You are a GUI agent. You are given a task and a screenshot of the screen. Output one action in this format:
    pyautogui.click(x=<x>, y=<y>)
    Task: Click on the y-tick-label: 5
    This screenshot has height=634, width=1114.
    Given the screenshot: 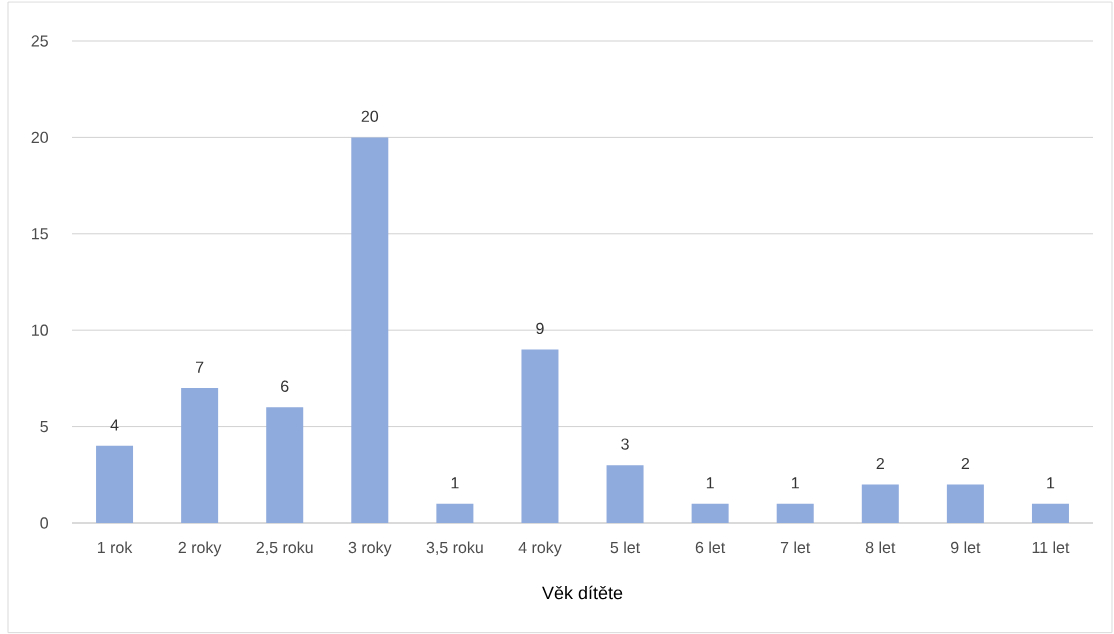 What is the action you would take?
    pyautogui.click(x=44, y=427)
    